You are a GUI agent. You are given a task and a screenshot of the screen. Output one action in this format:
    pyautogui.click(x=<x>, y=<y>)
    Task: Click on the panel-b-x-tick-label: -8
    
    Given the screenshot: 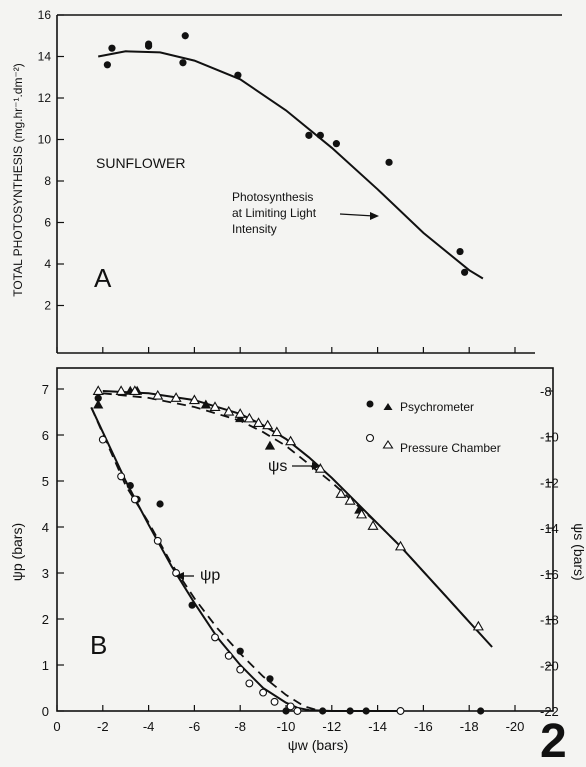 What is the action you would take?
    pyautogui.click(x=240, y=726)
    